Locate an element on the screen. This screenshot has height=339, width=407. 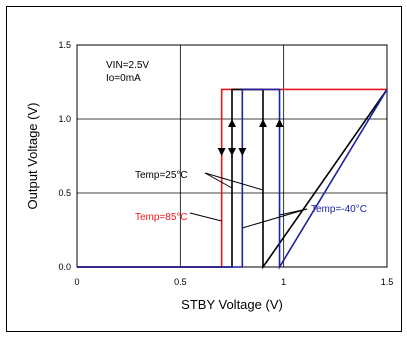
y-tick-label: 0.0 is located at coordinates (64, 267).